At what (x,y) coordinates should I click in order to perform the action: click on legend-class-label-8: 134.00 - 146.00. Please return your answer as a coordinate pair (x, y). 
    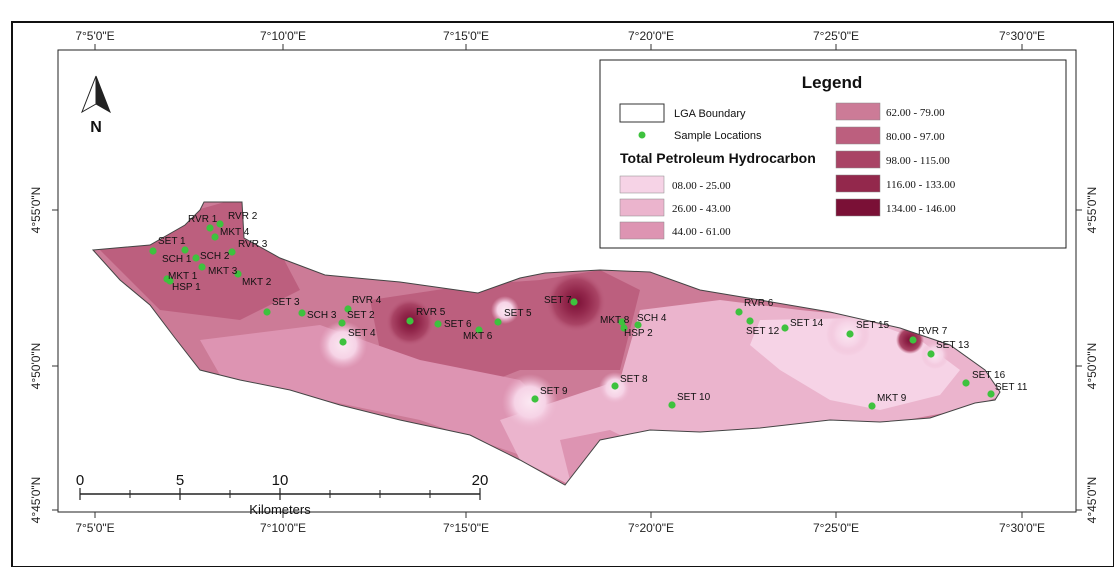
    Looking at the image, I should click on (921, 209).